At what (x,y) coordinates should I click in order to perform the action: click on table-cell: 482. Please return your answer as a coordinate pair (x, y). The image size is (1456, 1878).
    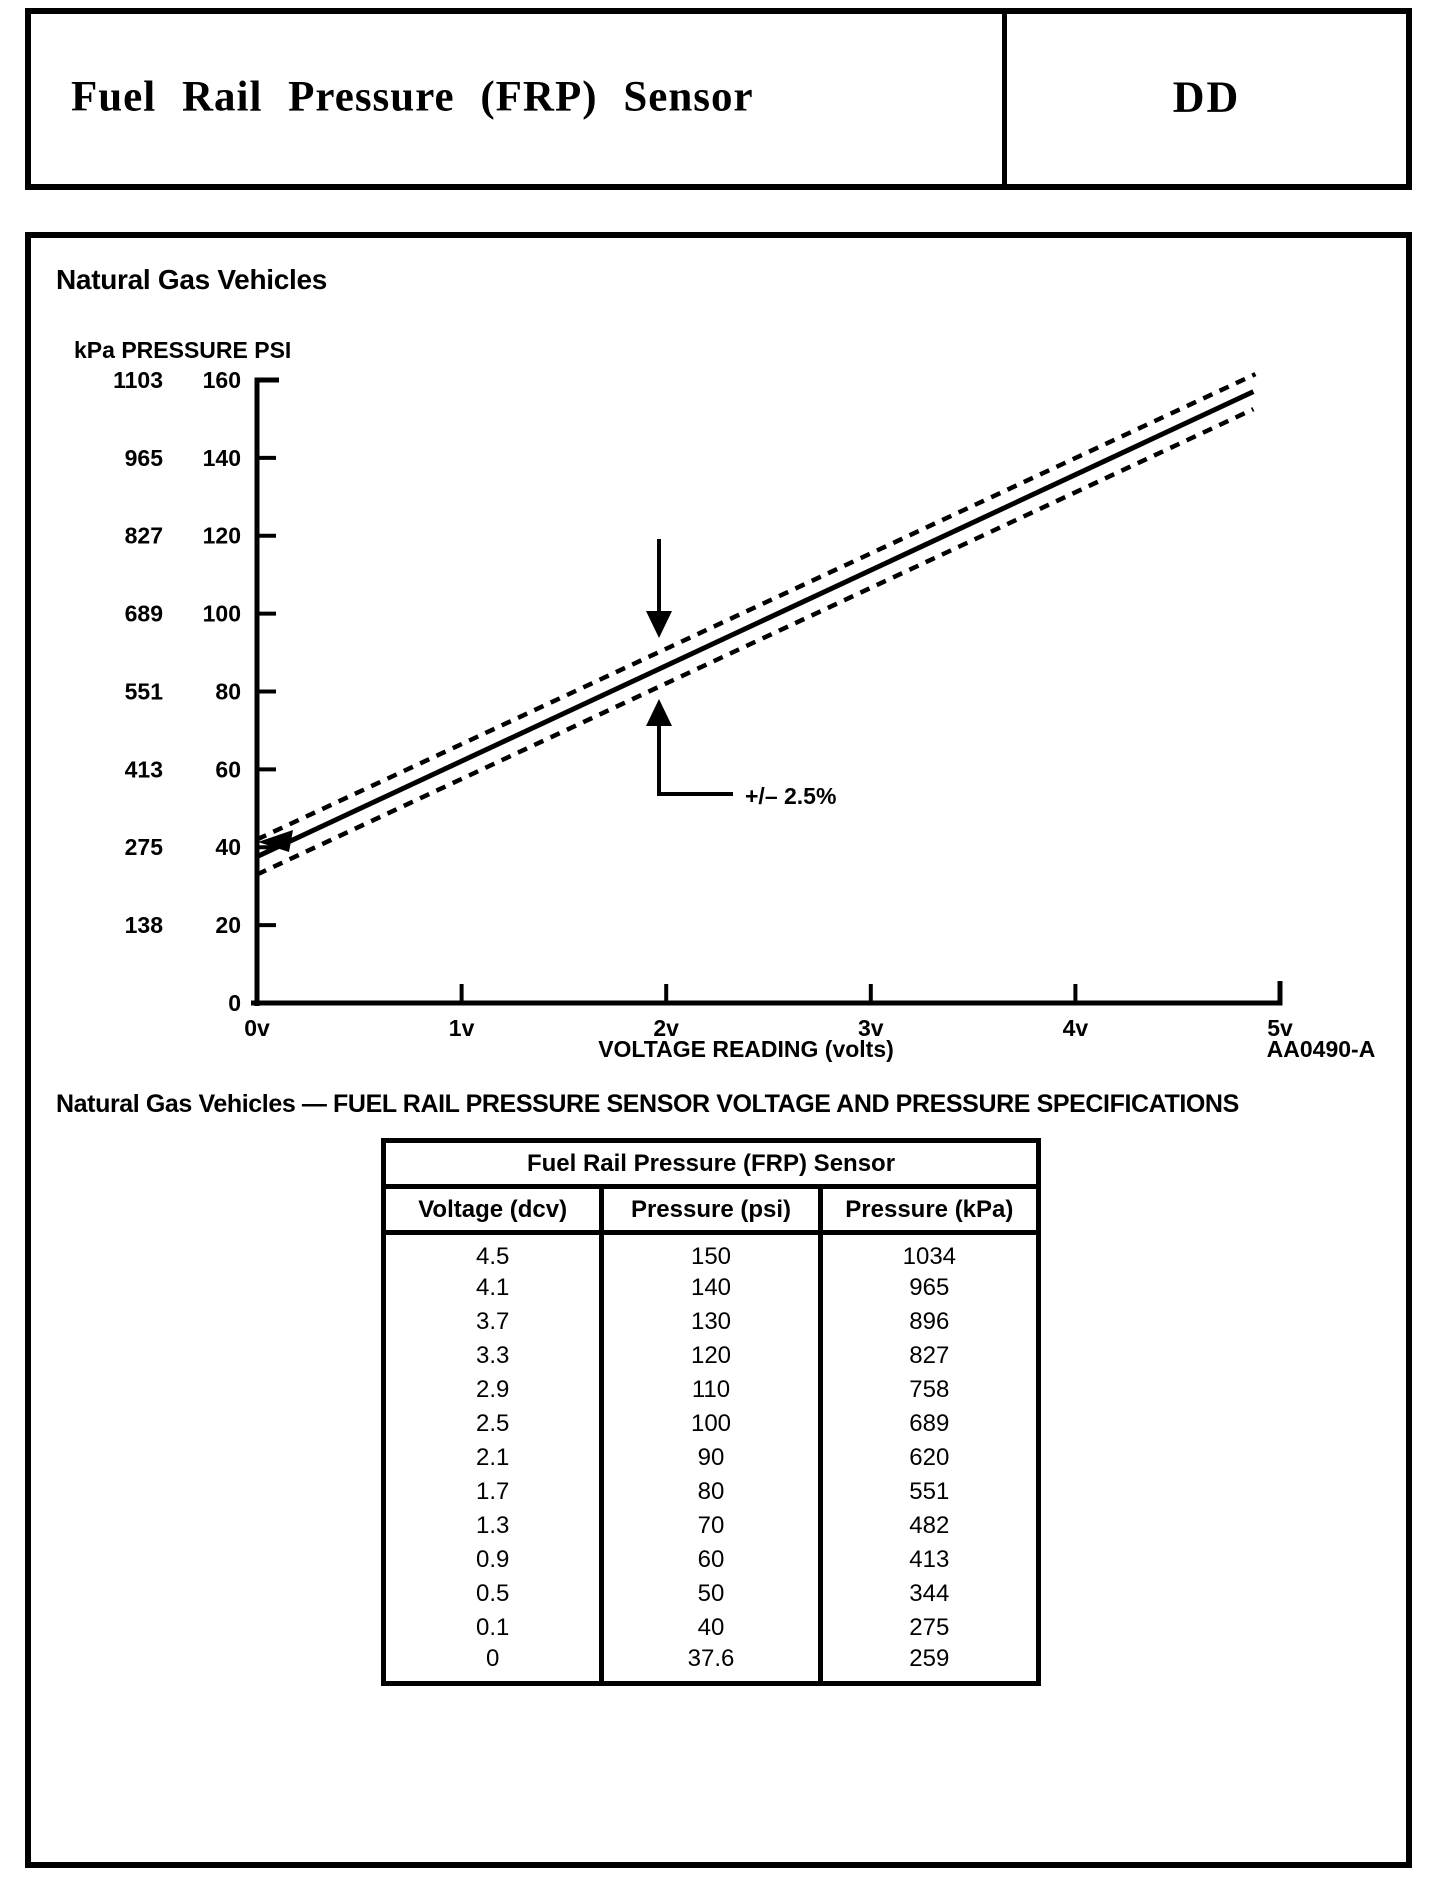
    Looking at the image, I should click on (928, 1526).